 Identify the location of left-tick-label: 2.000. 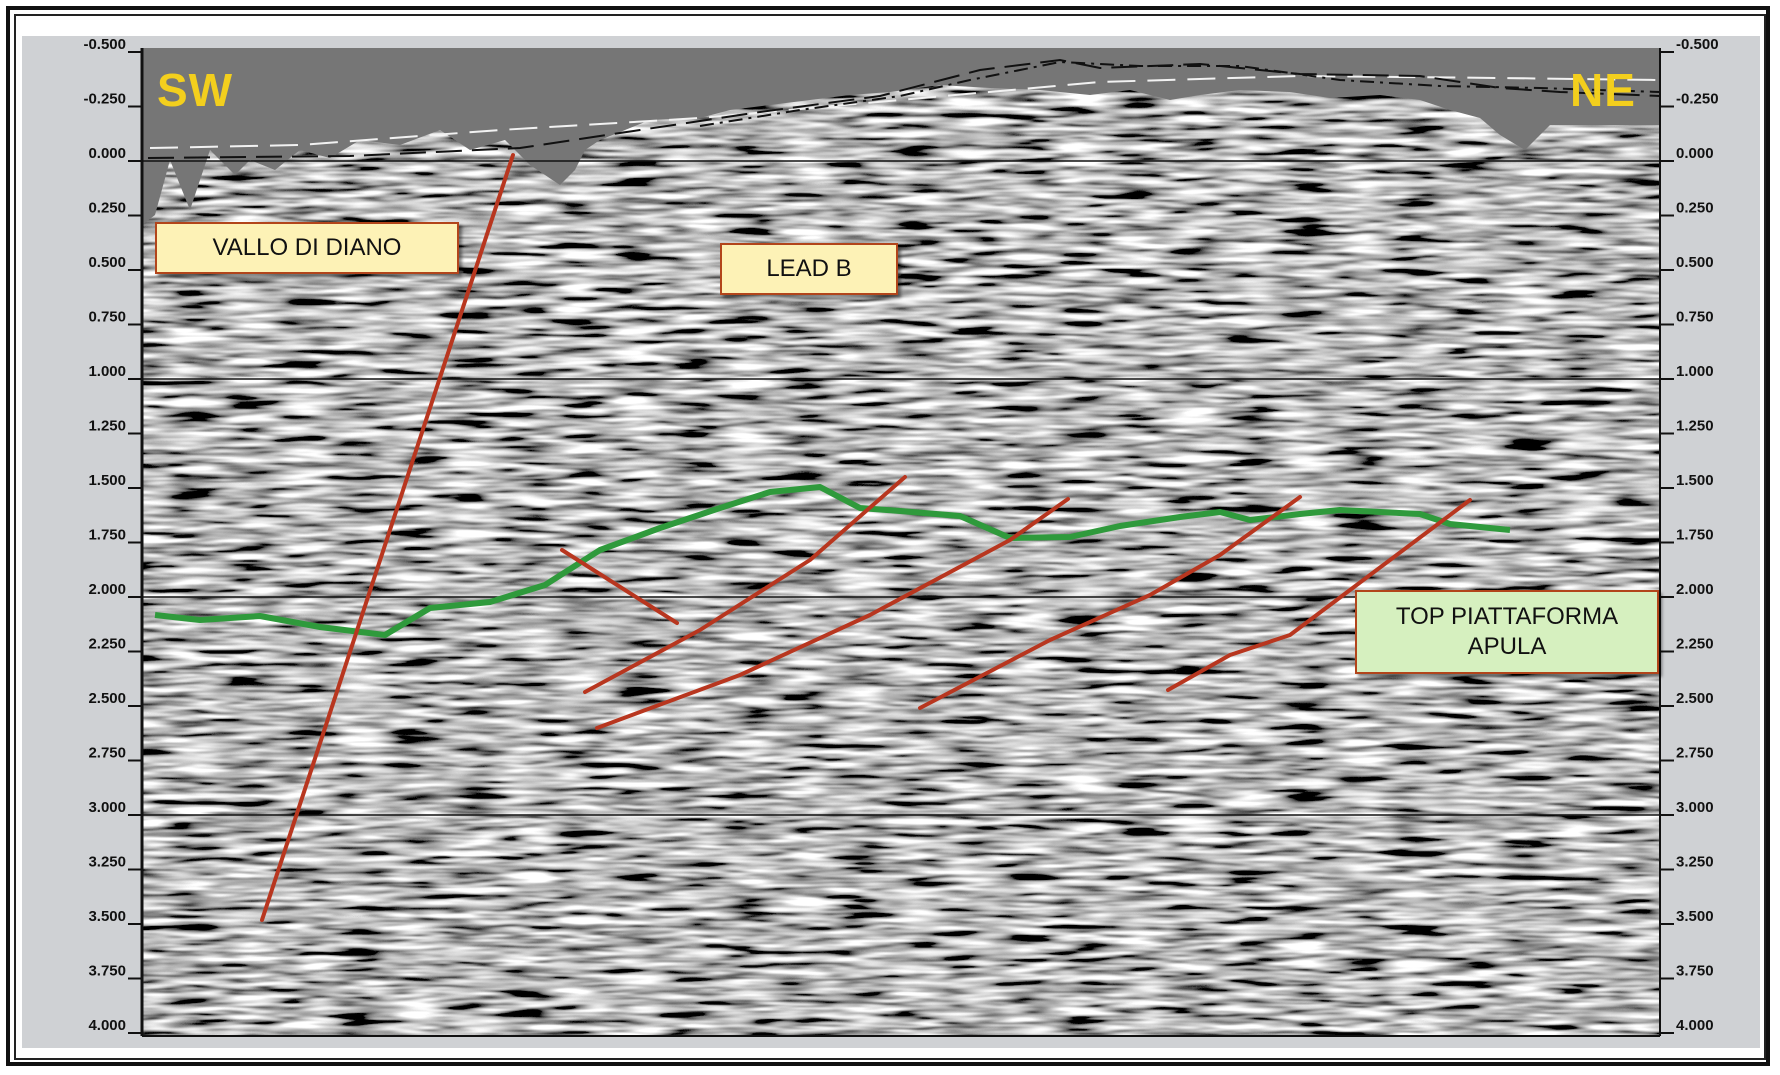
(107, 589).